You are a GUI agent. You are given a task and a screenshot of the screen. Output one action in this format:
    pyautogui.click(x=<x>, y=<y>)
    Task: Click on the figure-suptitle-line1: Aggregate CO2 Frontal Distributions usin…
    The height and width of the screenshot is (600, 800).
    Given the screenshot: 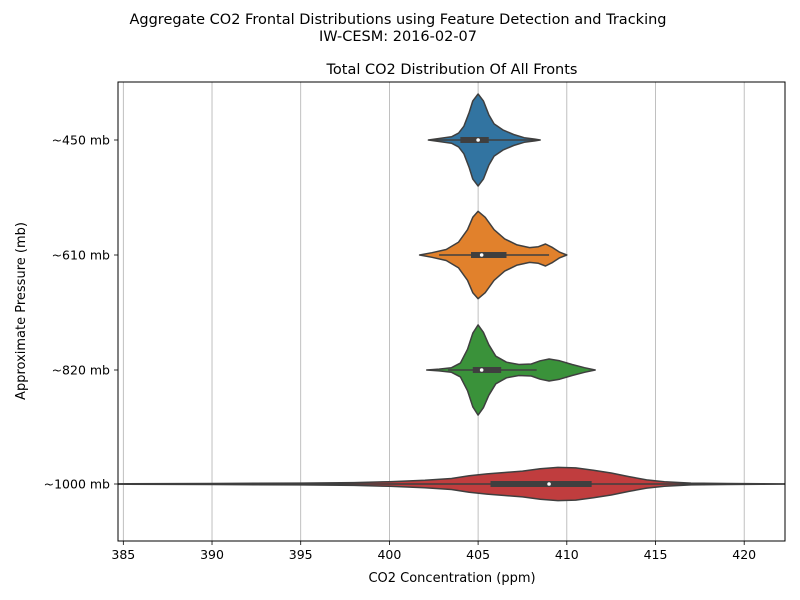 What is the action you would take?
    pyautogui.click(x=397, y=20)
    